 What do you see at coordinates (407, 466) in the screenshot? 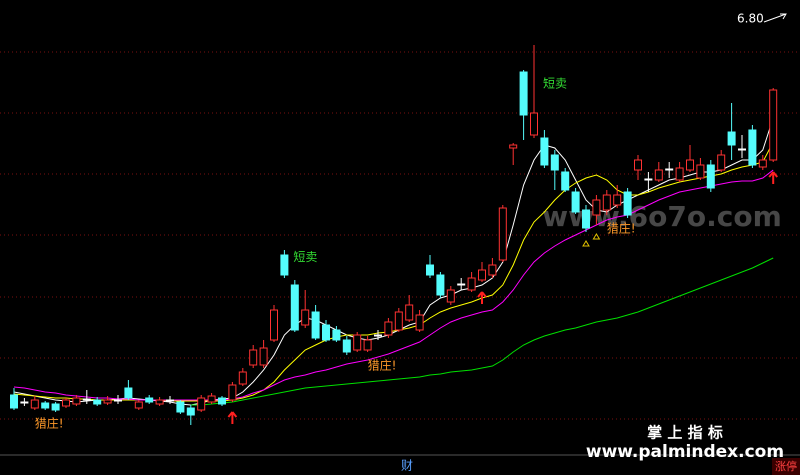
I see `footer-label: 财` at bounding box center [407, 466].